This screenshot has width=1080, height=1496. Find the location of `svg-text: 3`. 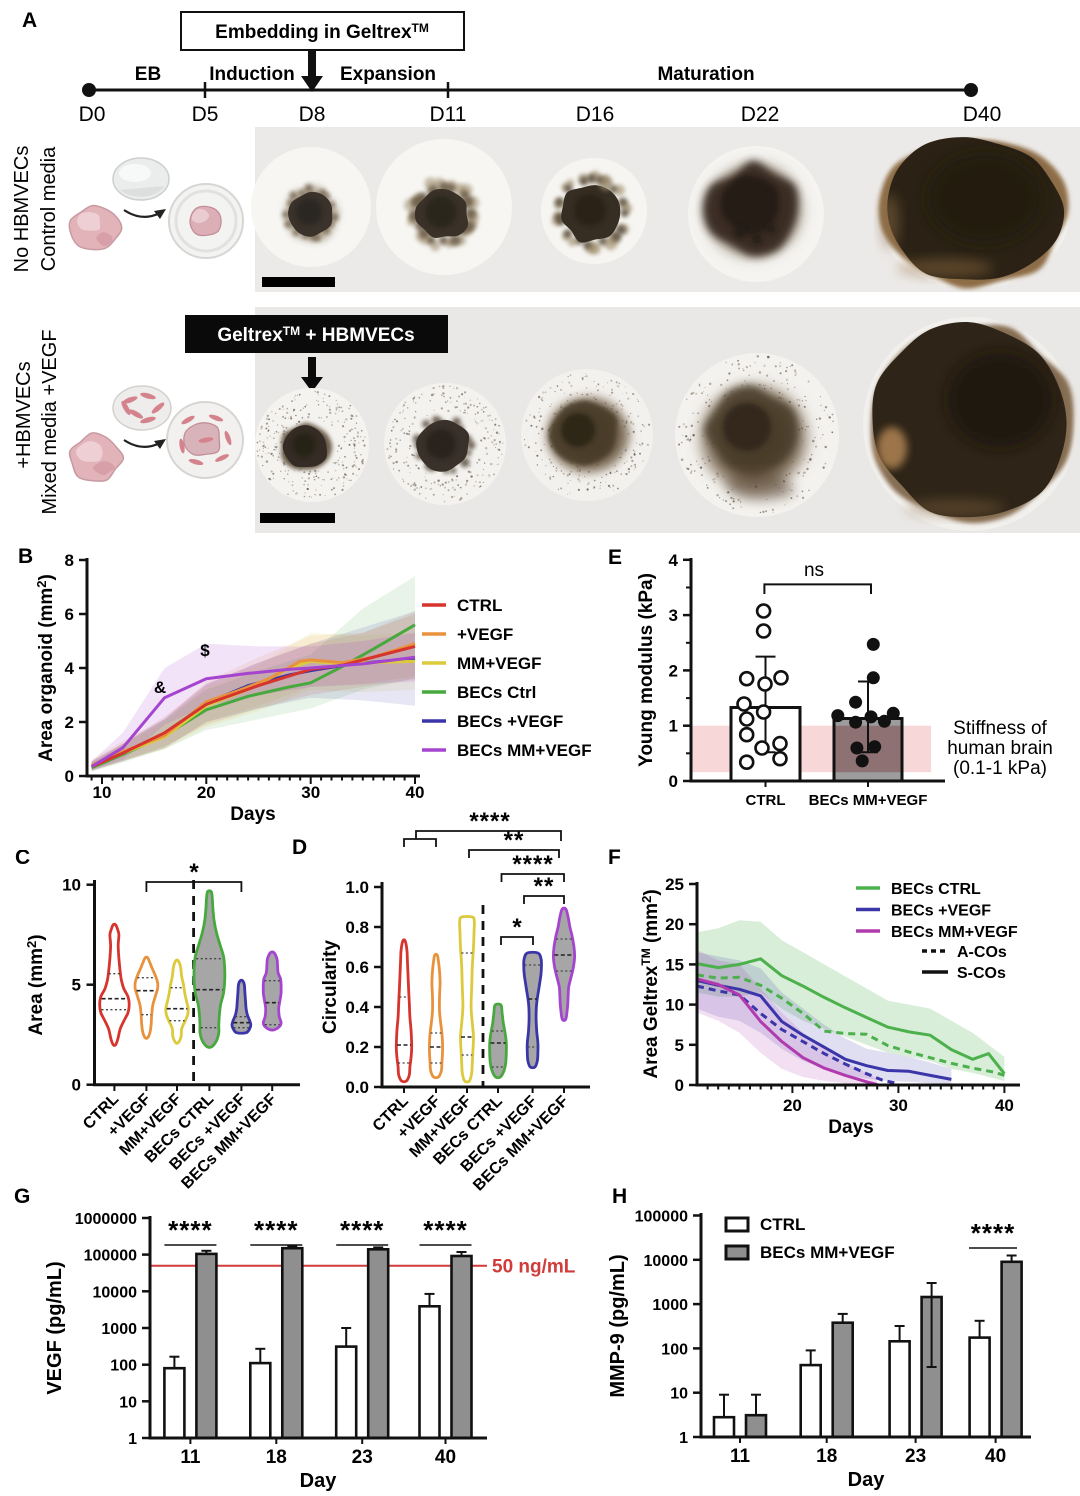

svg-text: 3 is located at coordinates (673, 615).